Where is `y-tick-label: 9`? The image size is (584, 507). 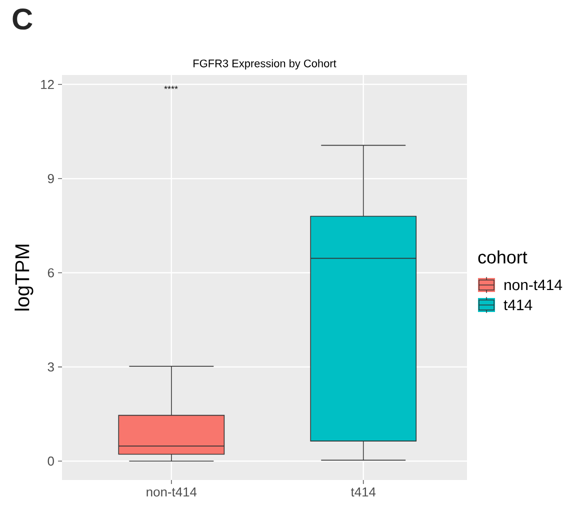
y-tick-label: 9 is located at coordinates (51, 179).